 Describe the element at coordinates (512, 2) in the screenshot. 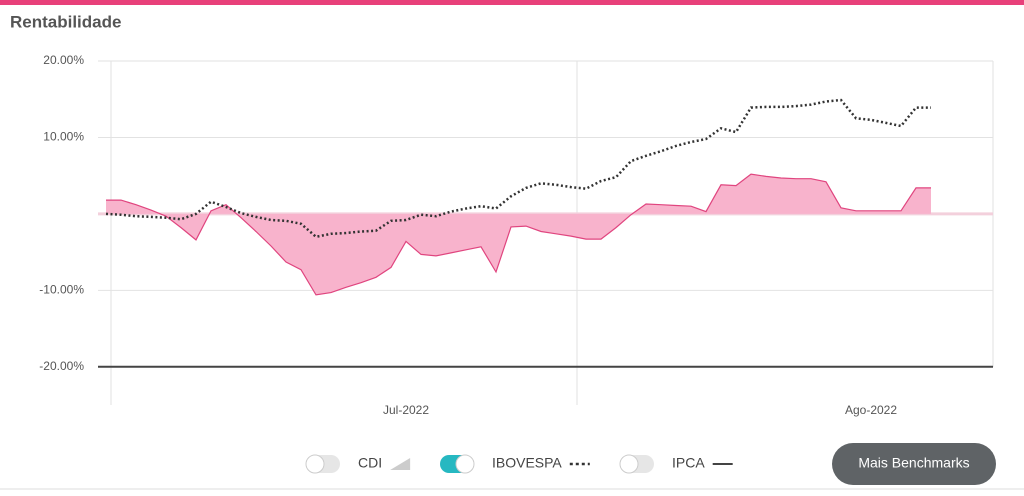

I see `top-bar` at that location.